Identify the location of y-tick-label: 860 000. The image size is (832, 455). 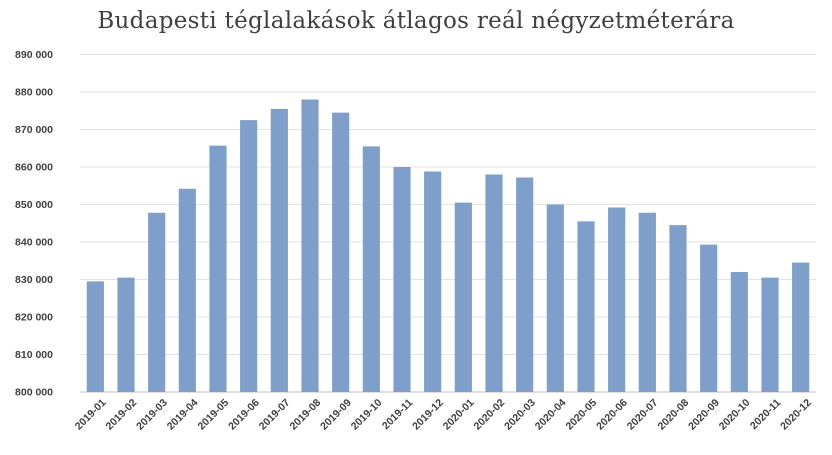
(34, 168).